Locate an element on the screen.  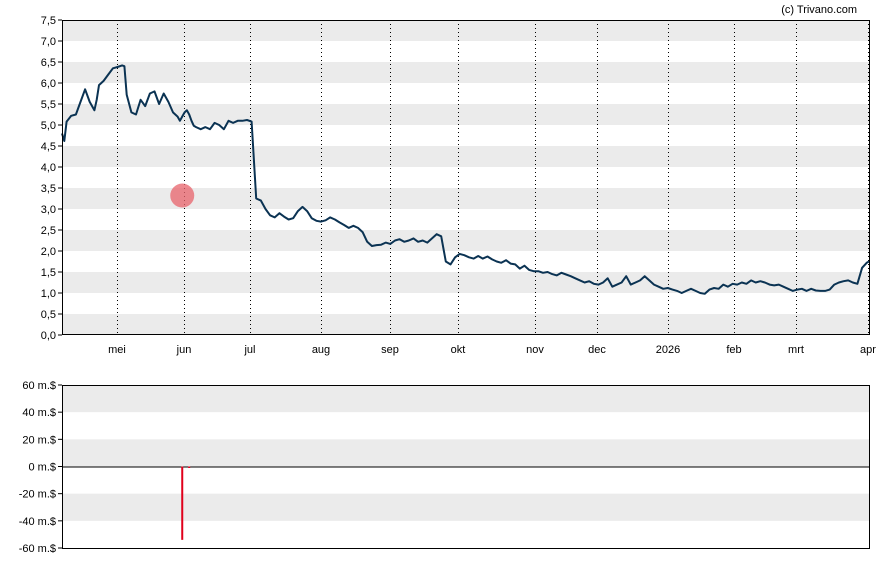
x-tick-label: sep is located at coordinates (390, 350).